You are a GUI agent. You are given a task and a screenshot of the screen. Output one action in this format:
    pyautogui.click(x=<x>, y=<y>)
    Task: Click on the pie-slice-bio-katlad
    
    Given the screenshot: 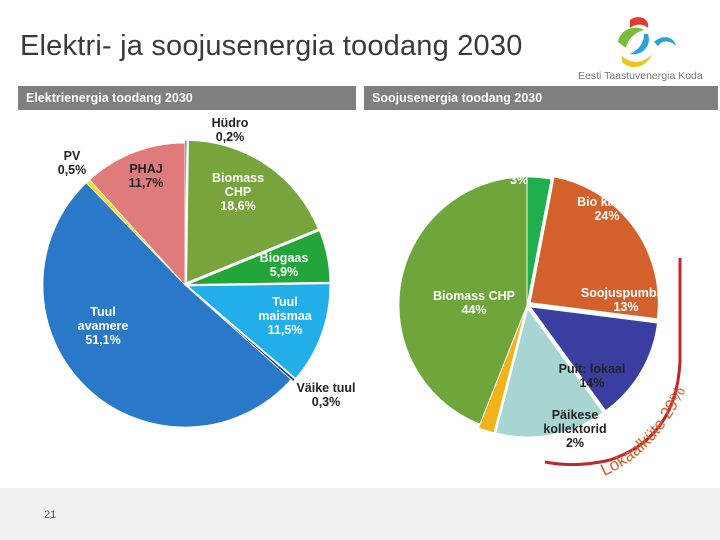 What is the action you would take?
    pyautogui.click(x=594, y=248)
    